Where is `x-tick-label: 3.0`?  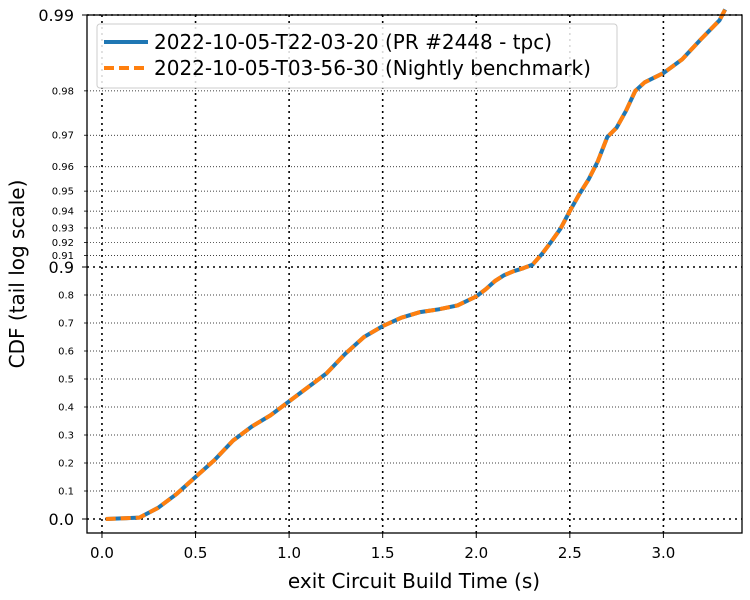 x-tick-label: 3.0 is located at coordinates (663, 553).